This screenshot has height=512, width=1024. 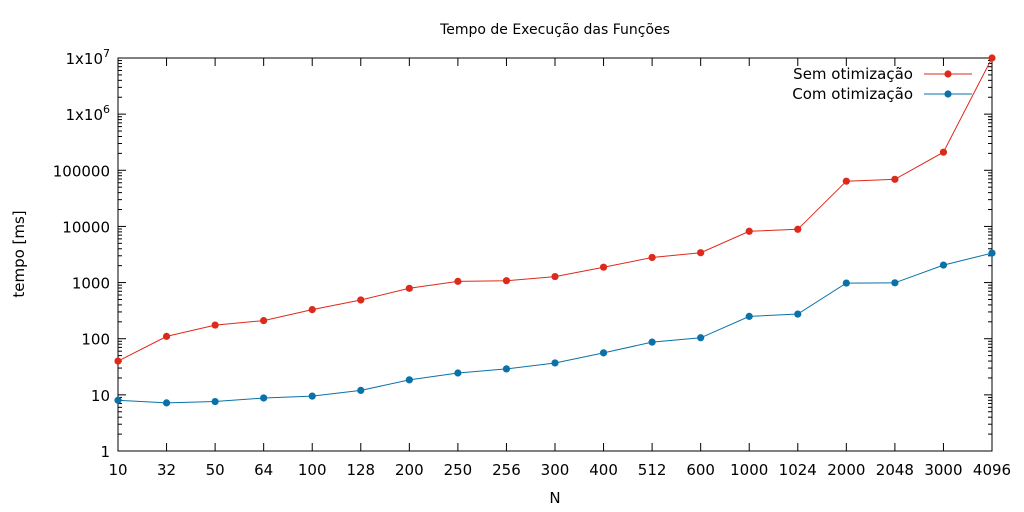 What do you see at coordinates (117, 470) in the screenshot?
I see `x-tick-label: 10` at bounding box center [117, 470].